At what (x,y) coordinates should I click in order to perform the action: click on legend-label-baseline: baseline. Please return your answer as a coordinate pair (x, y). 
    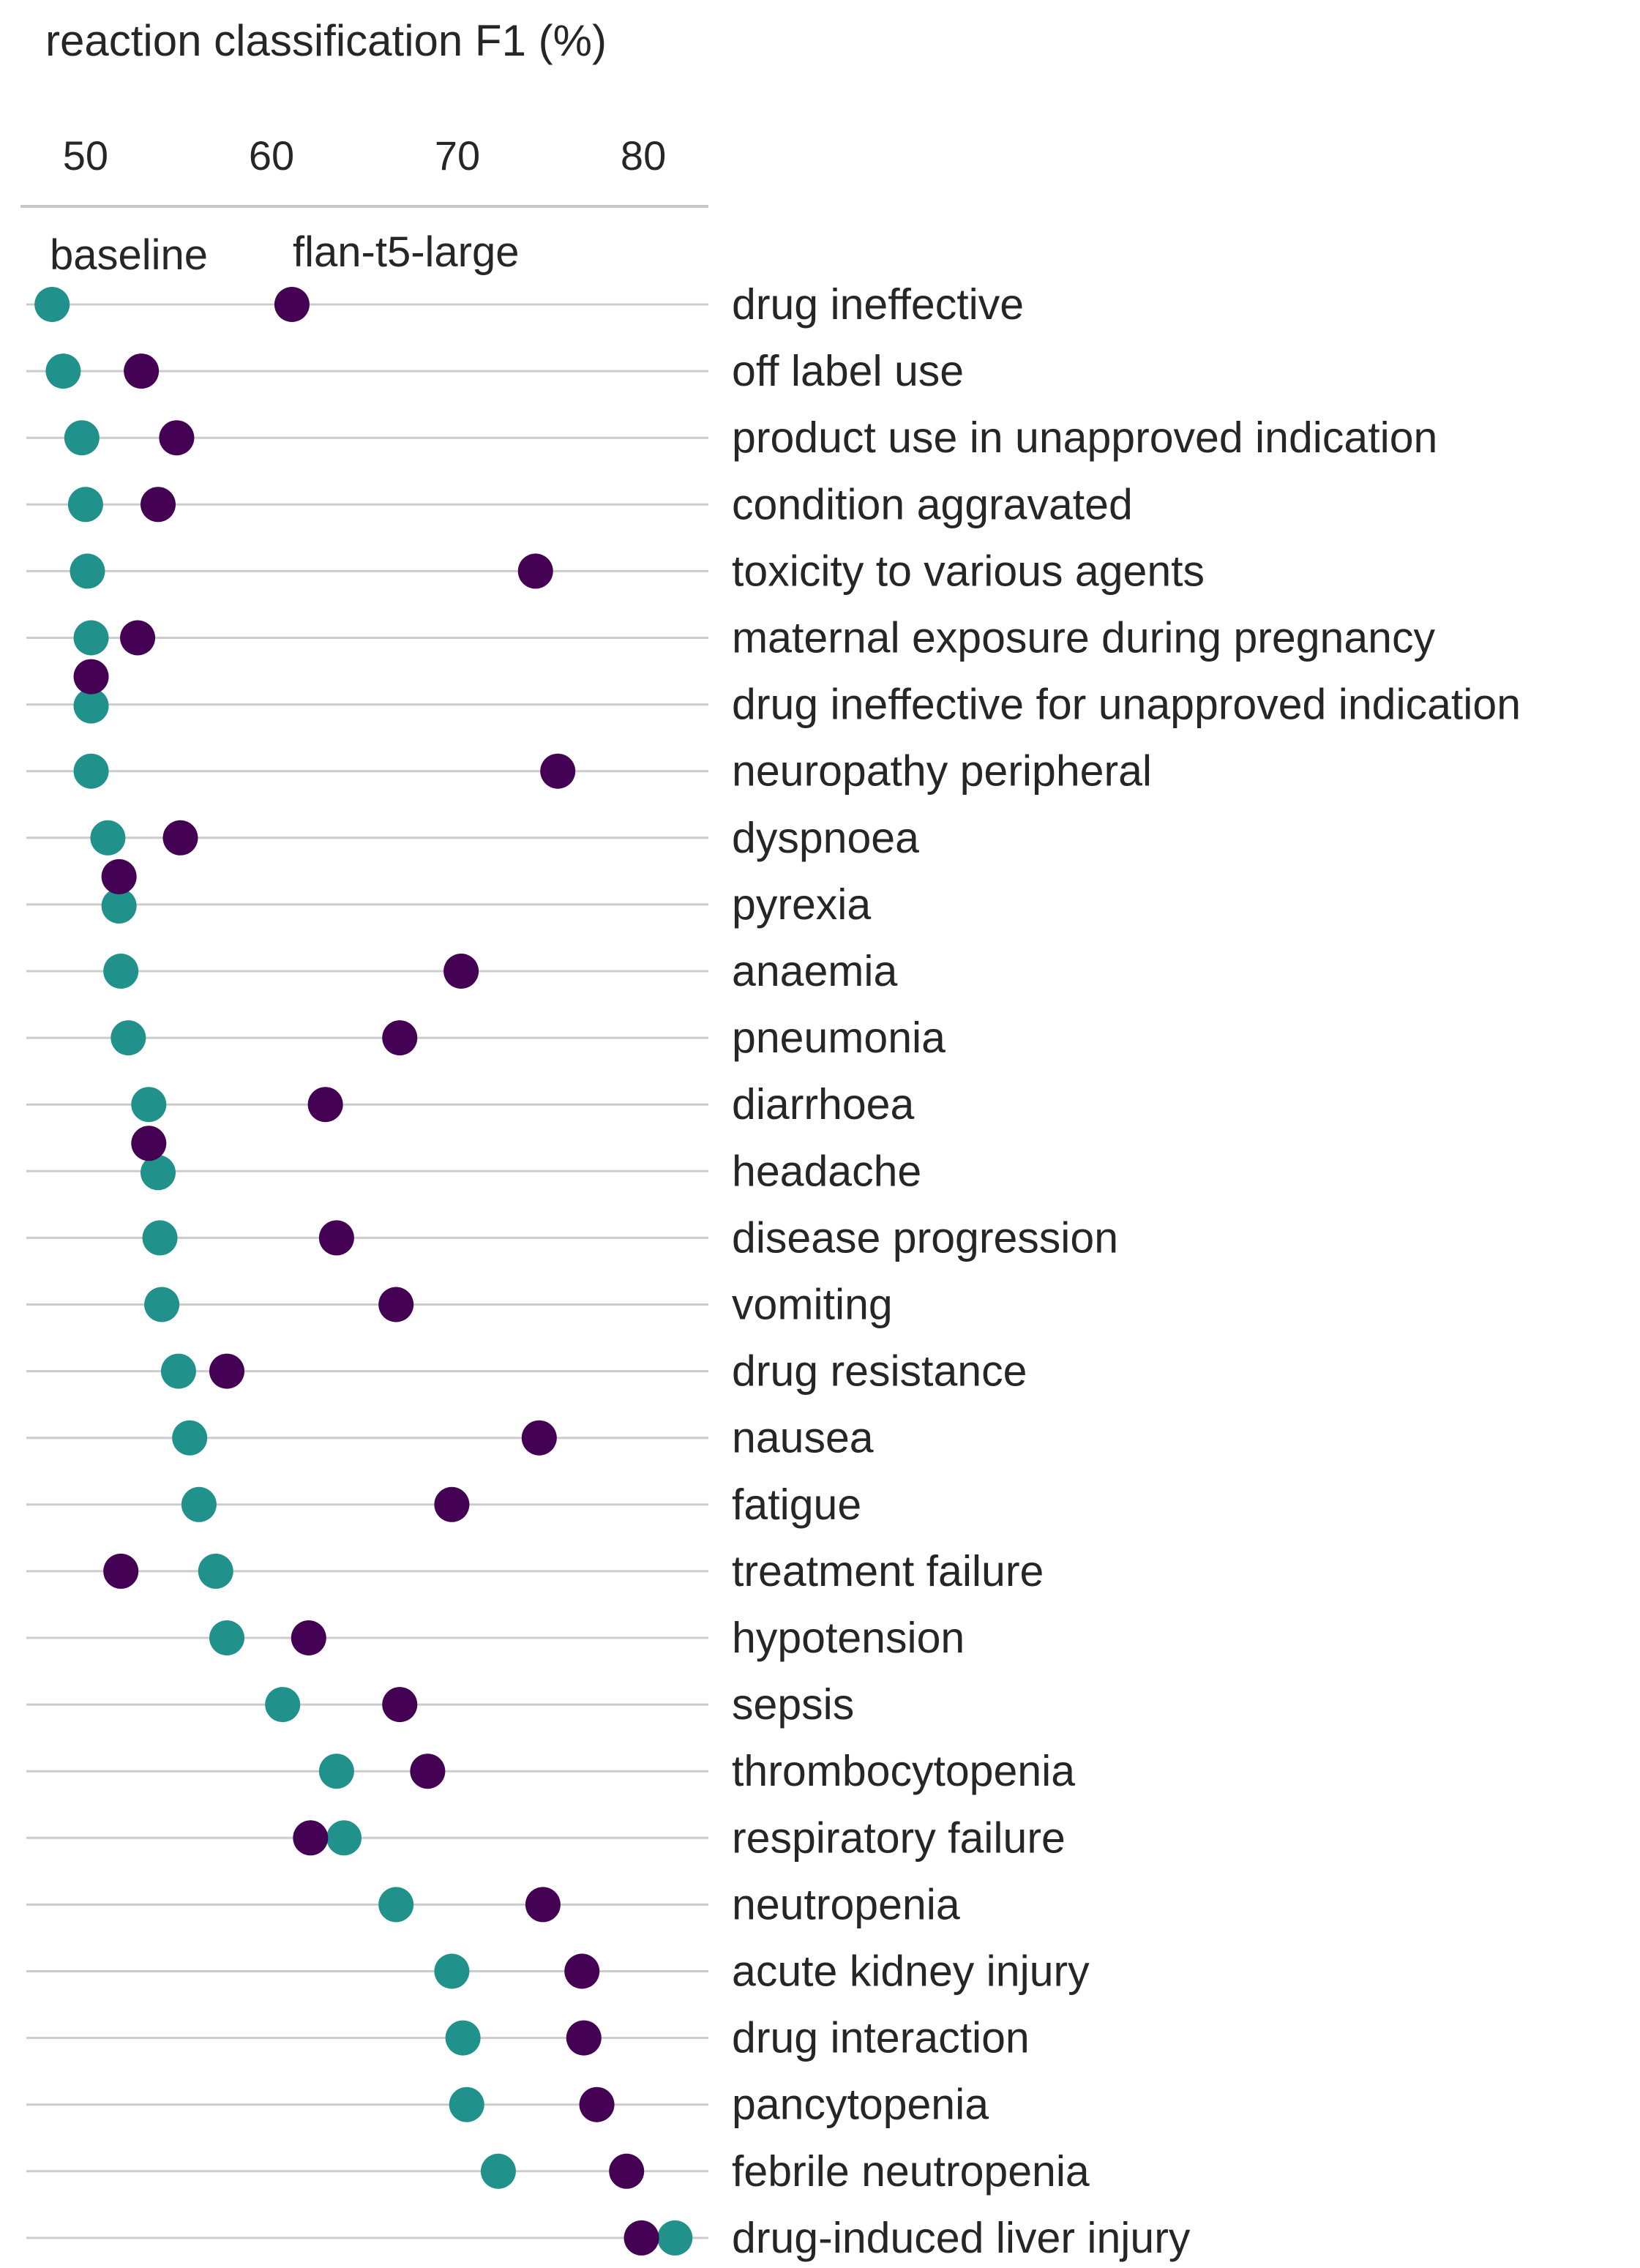
    Looking at the image, I should click on (129, 255).